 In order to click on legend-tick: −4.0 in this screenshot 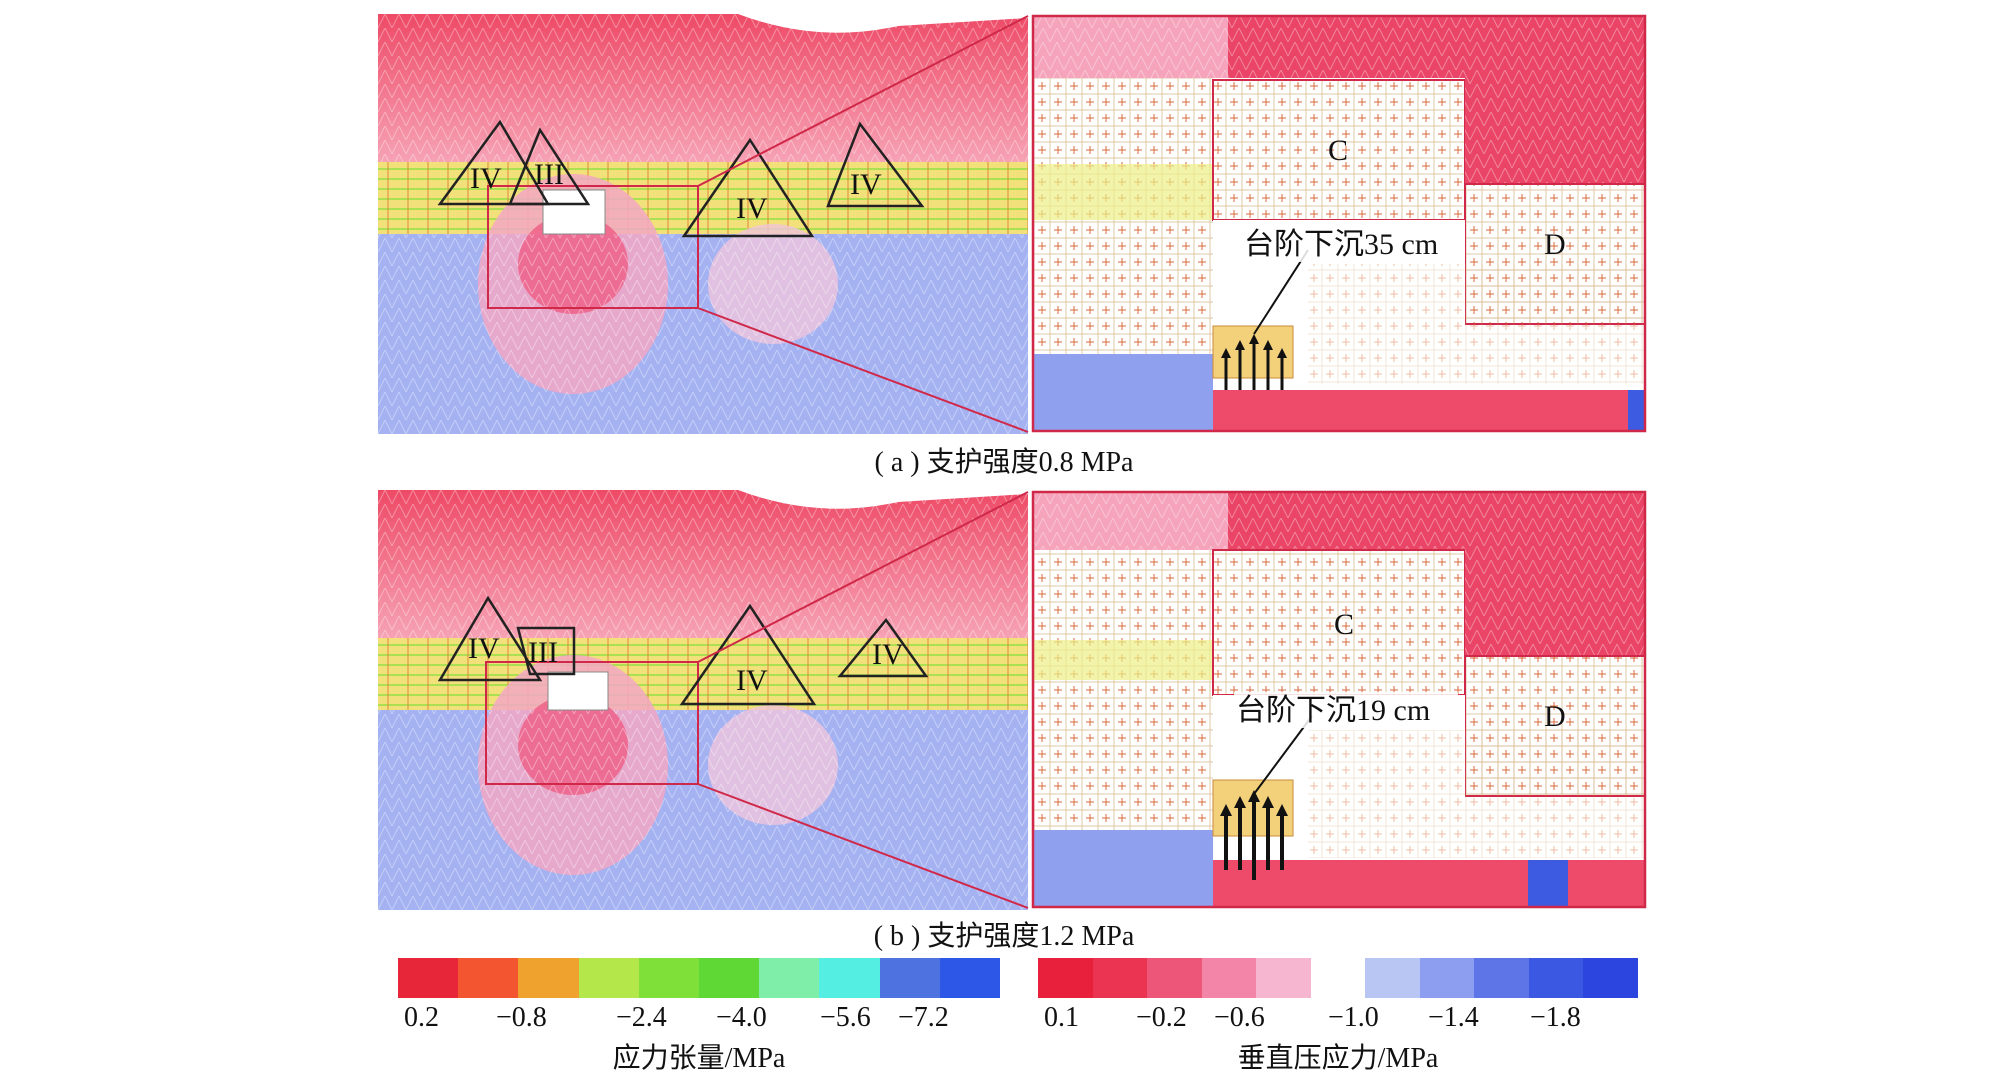, I will do `click(741, 1017)`.